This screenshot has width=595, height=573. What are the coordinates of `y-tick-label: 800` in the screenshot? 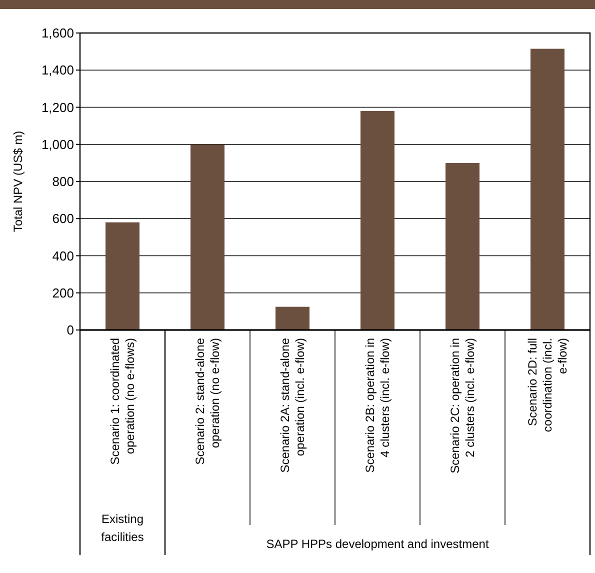 It's located at (63, 182).